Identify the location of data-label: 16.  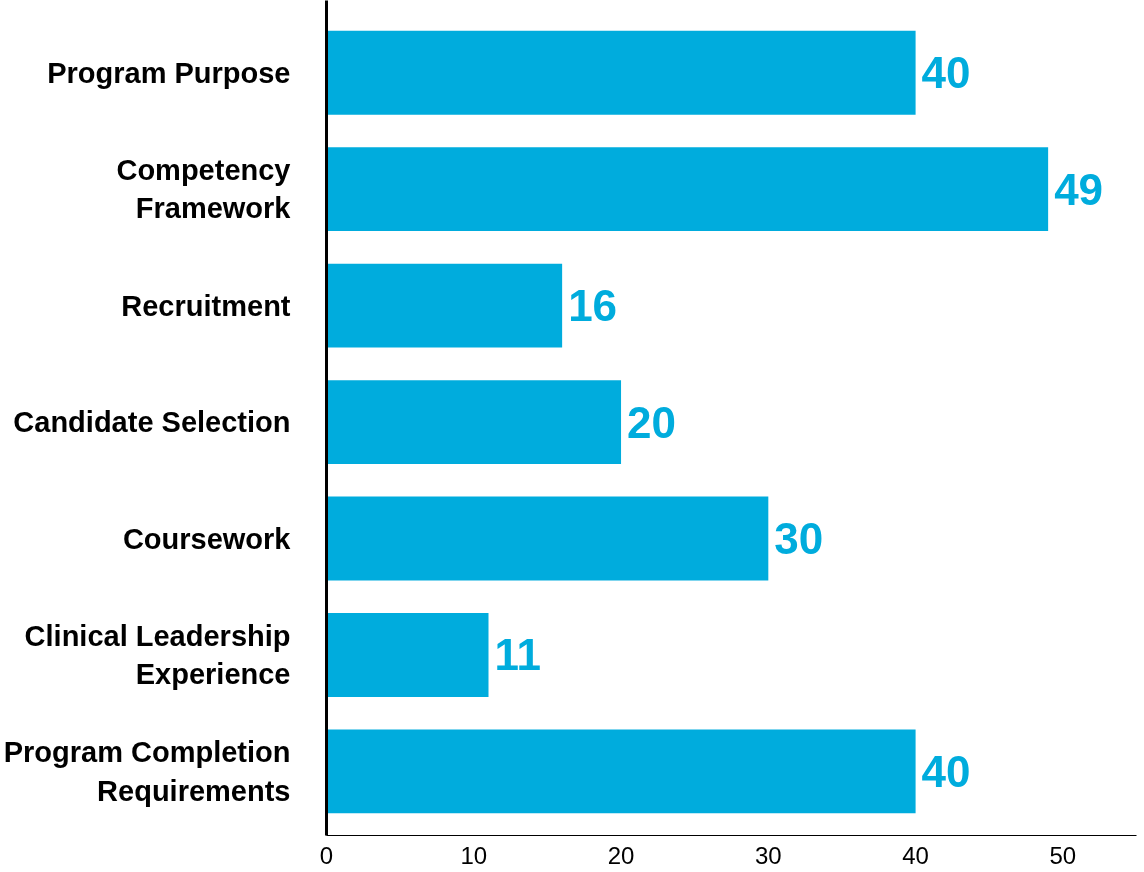
(593, 306).